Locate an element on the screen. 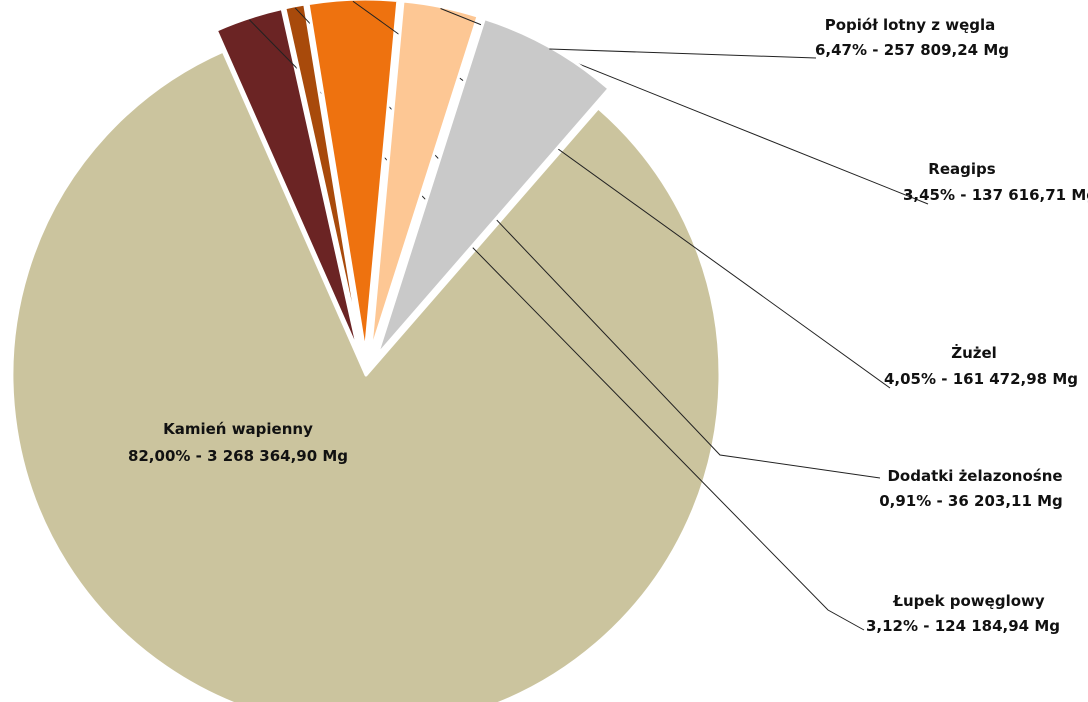 The height and width of the screenshot is (702, 1088). slice-label-name: Łupek powęglowy is located at coordinates (968, 601).